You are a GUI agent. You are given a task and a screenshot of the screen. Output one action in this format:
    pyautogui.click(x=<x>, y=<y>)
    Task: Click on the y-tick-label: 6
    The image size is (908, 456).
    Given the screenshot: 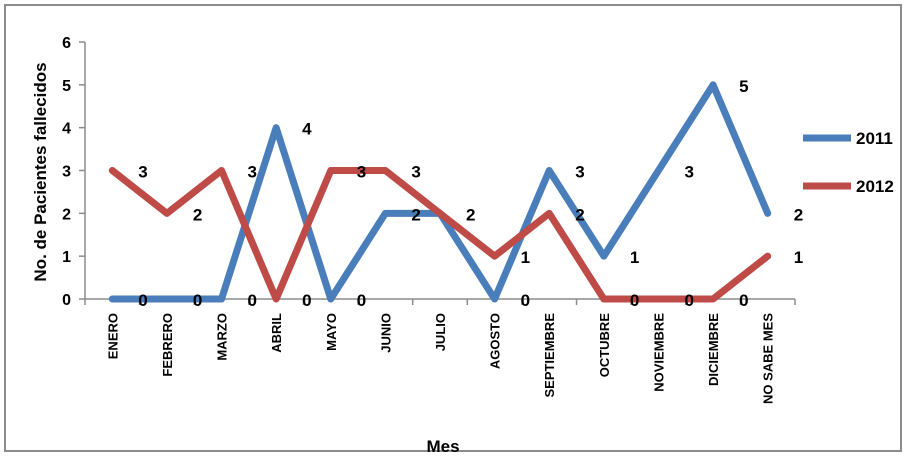 What is the action you would take?
    pyautogui.click(x=66, y=43)
    